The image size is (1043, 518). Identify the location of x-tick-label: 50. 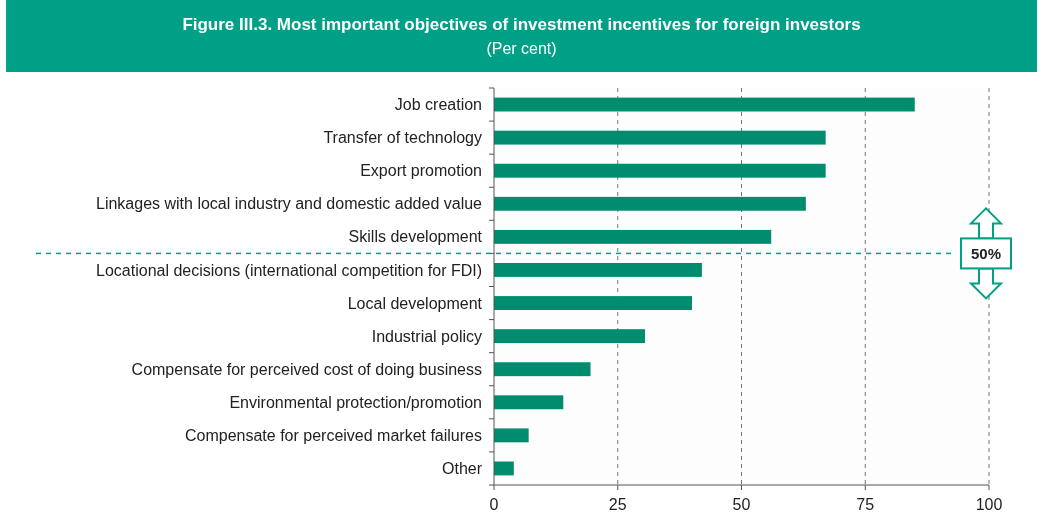
(741, 504).